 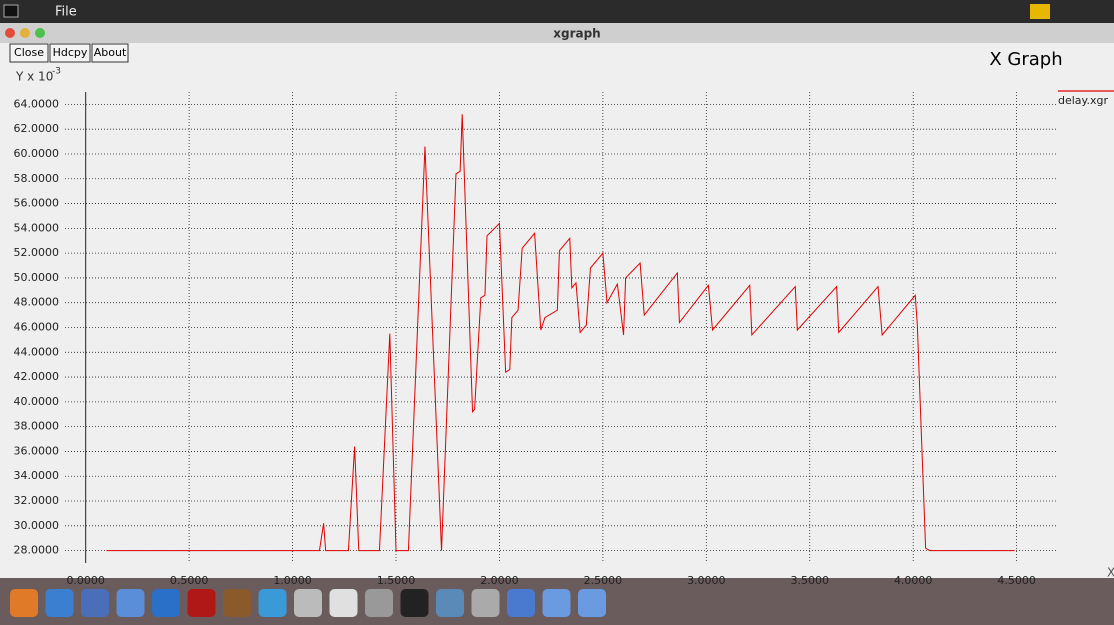 What do you see at coordinates (37, 277) in the screenshot?
I see `y-tick-label: 50.0000` at bounding box center [37, 277].